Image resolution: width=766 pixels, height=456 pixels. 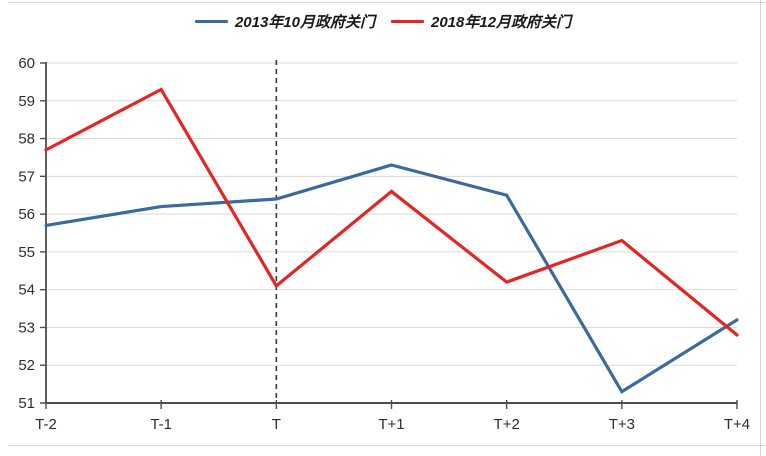 I want to click on legend-line-swatch-red, so click(x=407, y=21).